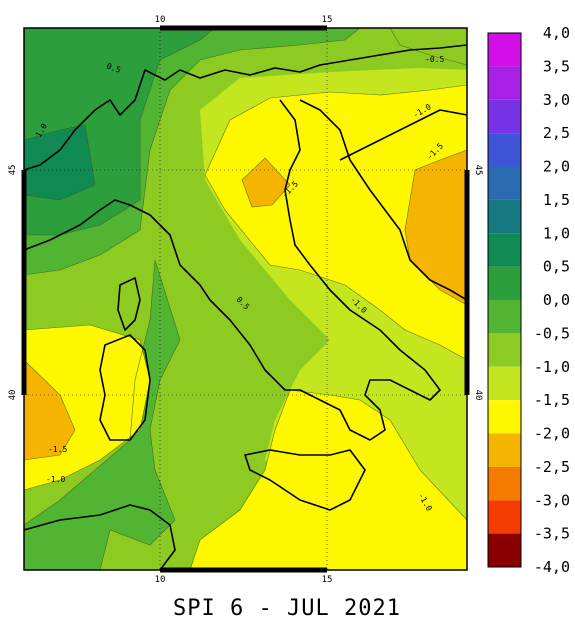  What do you see at coordinates (556, 133) in the screenshot?
I see `legend-label: 2,5` at bounding box center [556, 133].